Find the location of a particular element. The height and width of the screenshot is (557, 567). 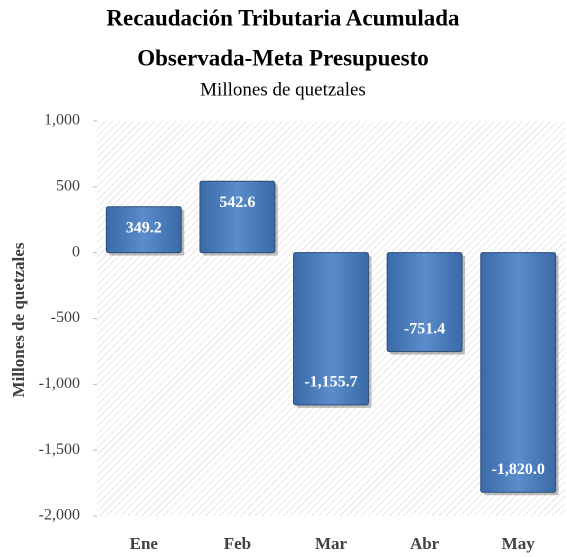

x-tick-label: Feb is located at coordinates (237, 543).